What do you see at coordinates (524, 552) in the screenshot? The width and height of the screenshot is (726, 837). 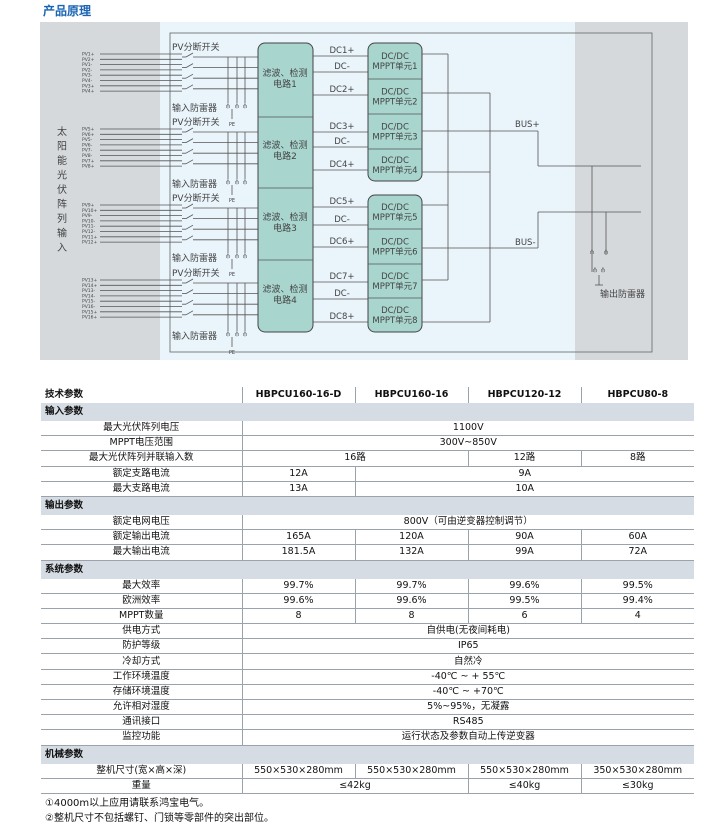 I see `param-value: 99A` at bounding box center [524, 552].